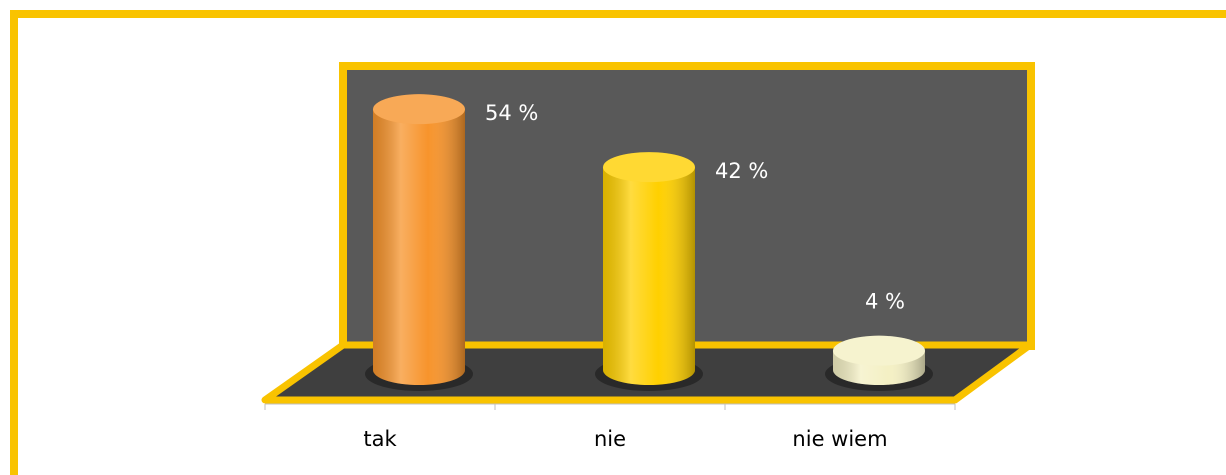 The width and height of the screenshot is (1226, 475). I want to click on x-tick-label: nie wiem, so click(839, 439).